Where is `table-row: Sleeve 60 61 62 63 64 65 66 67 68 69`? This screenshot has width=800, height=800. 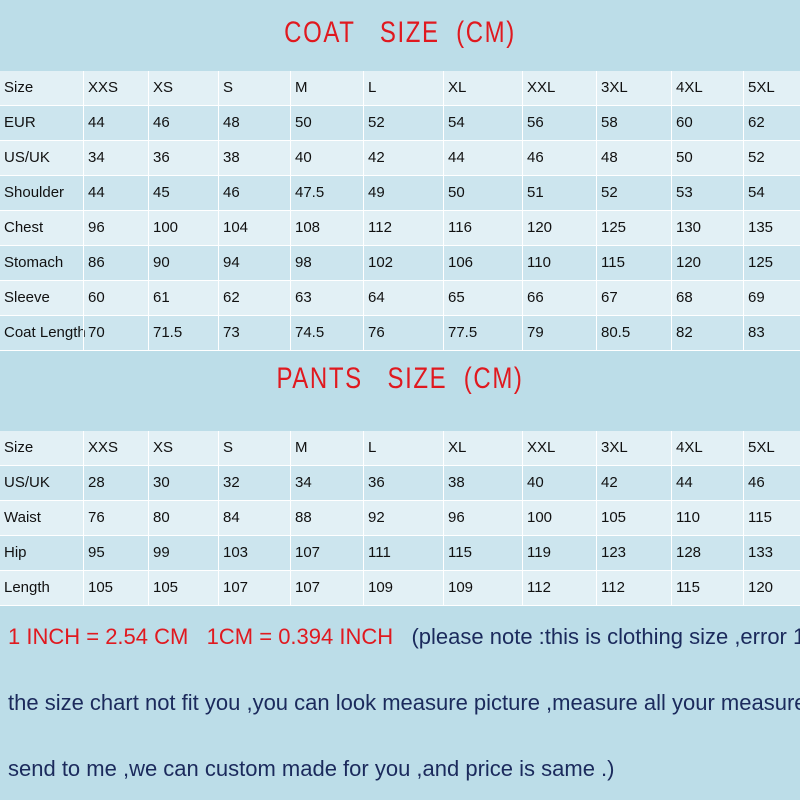 table-row: Sleeve 60 61 62 63 64 65 66 67 68 69 is located at coordinates (400, 298).